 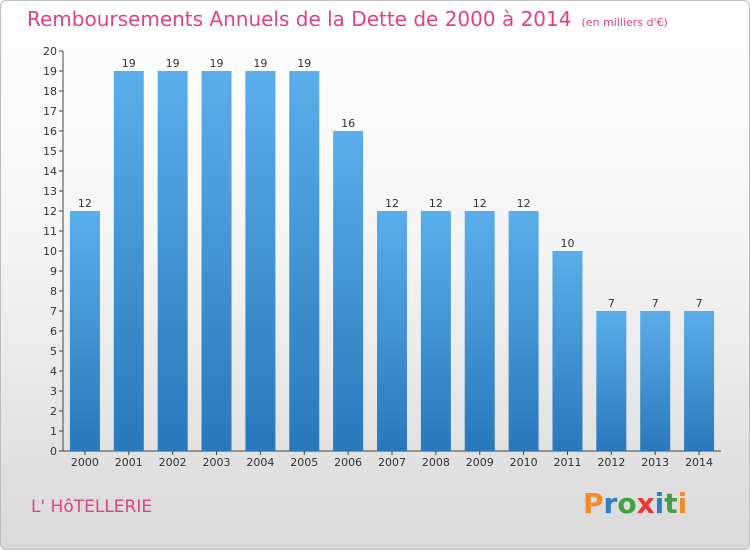 What do you see at coordinates (50, 91) in the screenshot?
I see `y-tick-label: 18` at bounding box center [50, 91].